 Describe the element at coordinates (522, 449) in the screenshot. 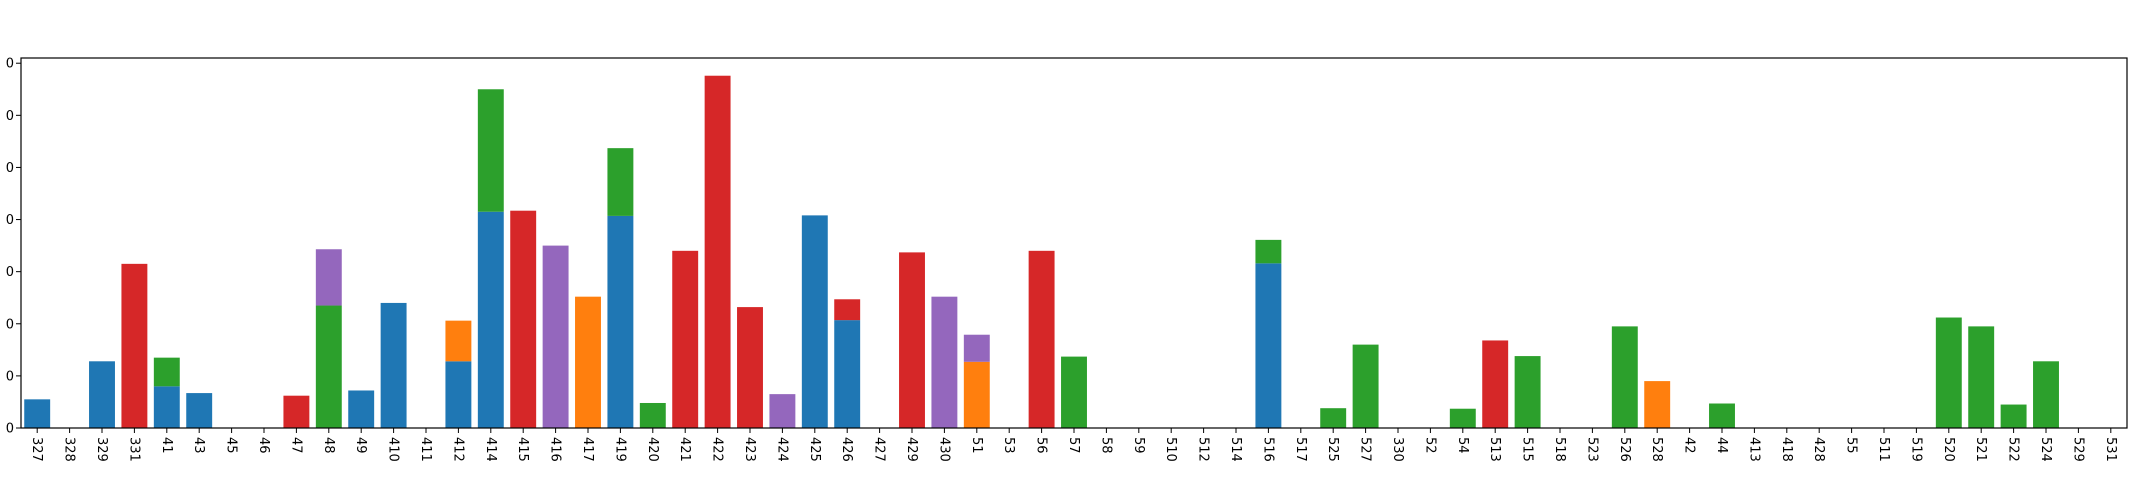

I see `x-tick-label-415: 415` at that location.